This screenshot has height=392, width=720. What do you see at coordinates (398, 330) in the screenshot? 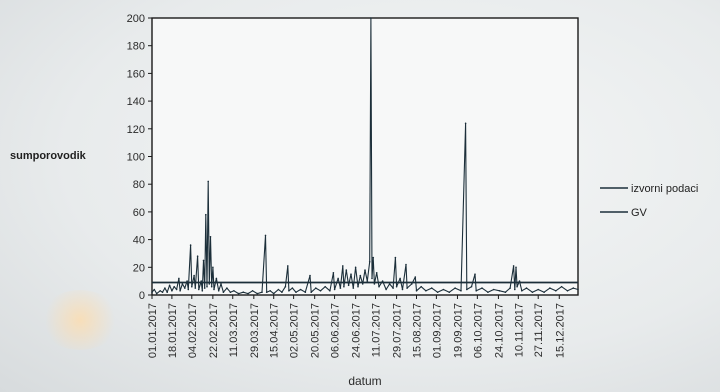
I see `x-tick-label: 29.07.2017` at bounding box center [398, 330].